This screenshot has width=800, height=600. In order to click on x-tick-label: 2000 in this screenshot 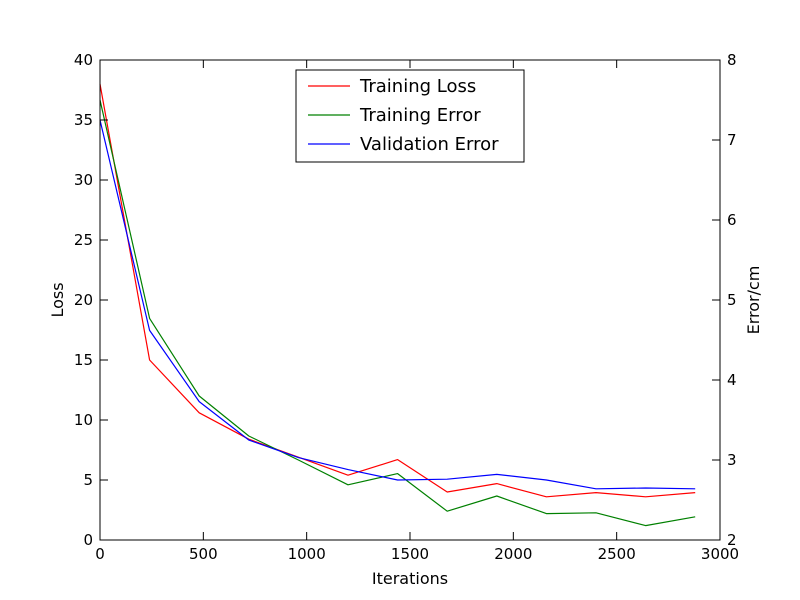, I will do `click(513, 554)`.